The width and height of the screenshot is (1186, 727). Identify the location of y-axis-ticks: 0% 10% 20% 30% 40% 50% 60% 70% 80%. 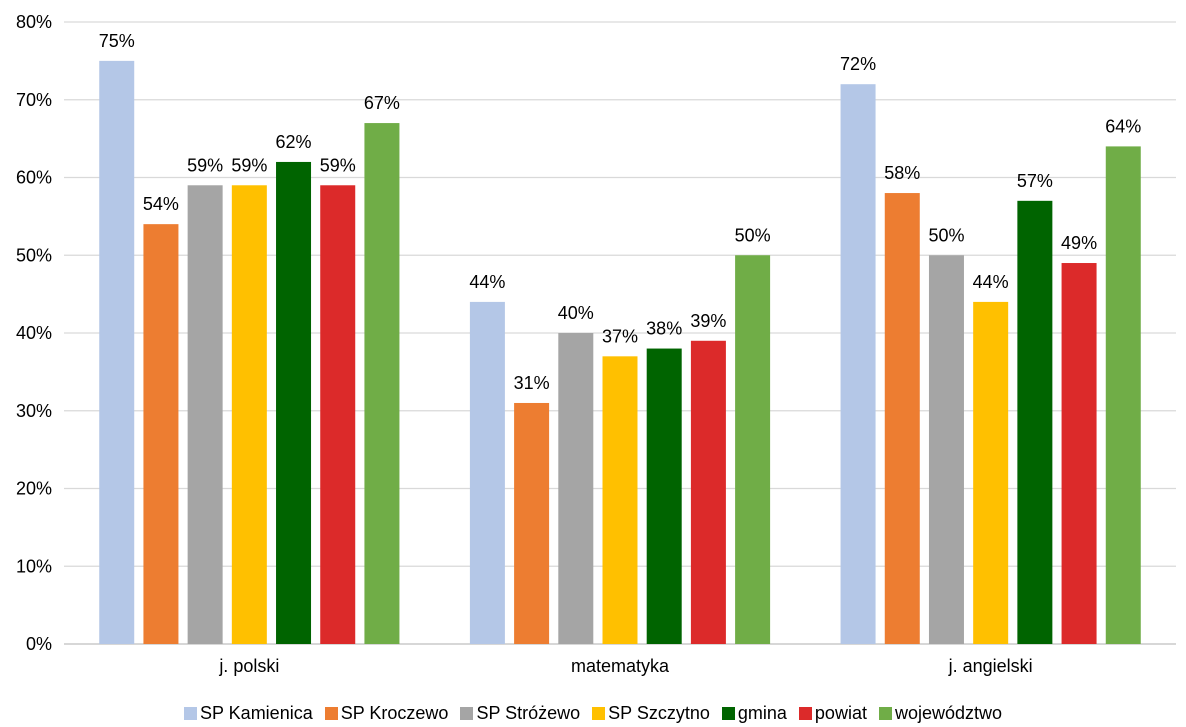
(34, 333).